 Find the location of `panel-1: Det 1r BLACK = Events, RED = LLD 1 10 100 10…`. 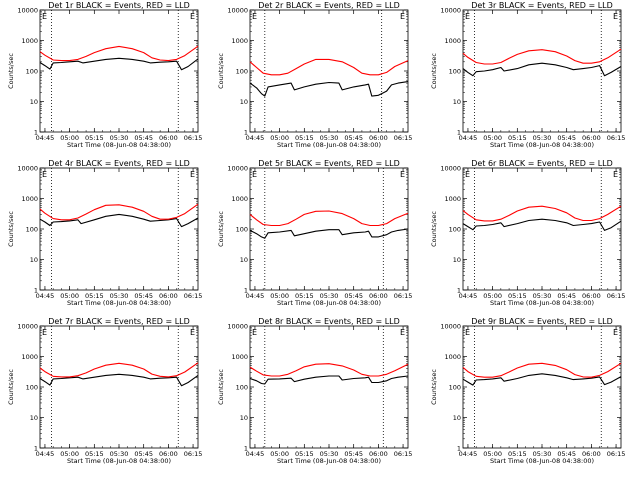

panel-1: Det 1r BLACK = Events, RED = LLD 1 10 100 10… is located at coordinates (104, 75).